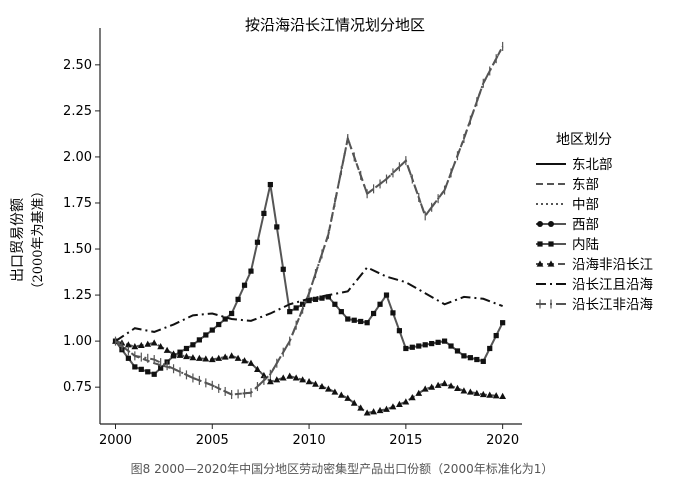 The image size is (684, 486). What do you see at coordinates (585, 225) in the screenshot?
I see `legend-label: 西部` at bounding box center [585, 225].